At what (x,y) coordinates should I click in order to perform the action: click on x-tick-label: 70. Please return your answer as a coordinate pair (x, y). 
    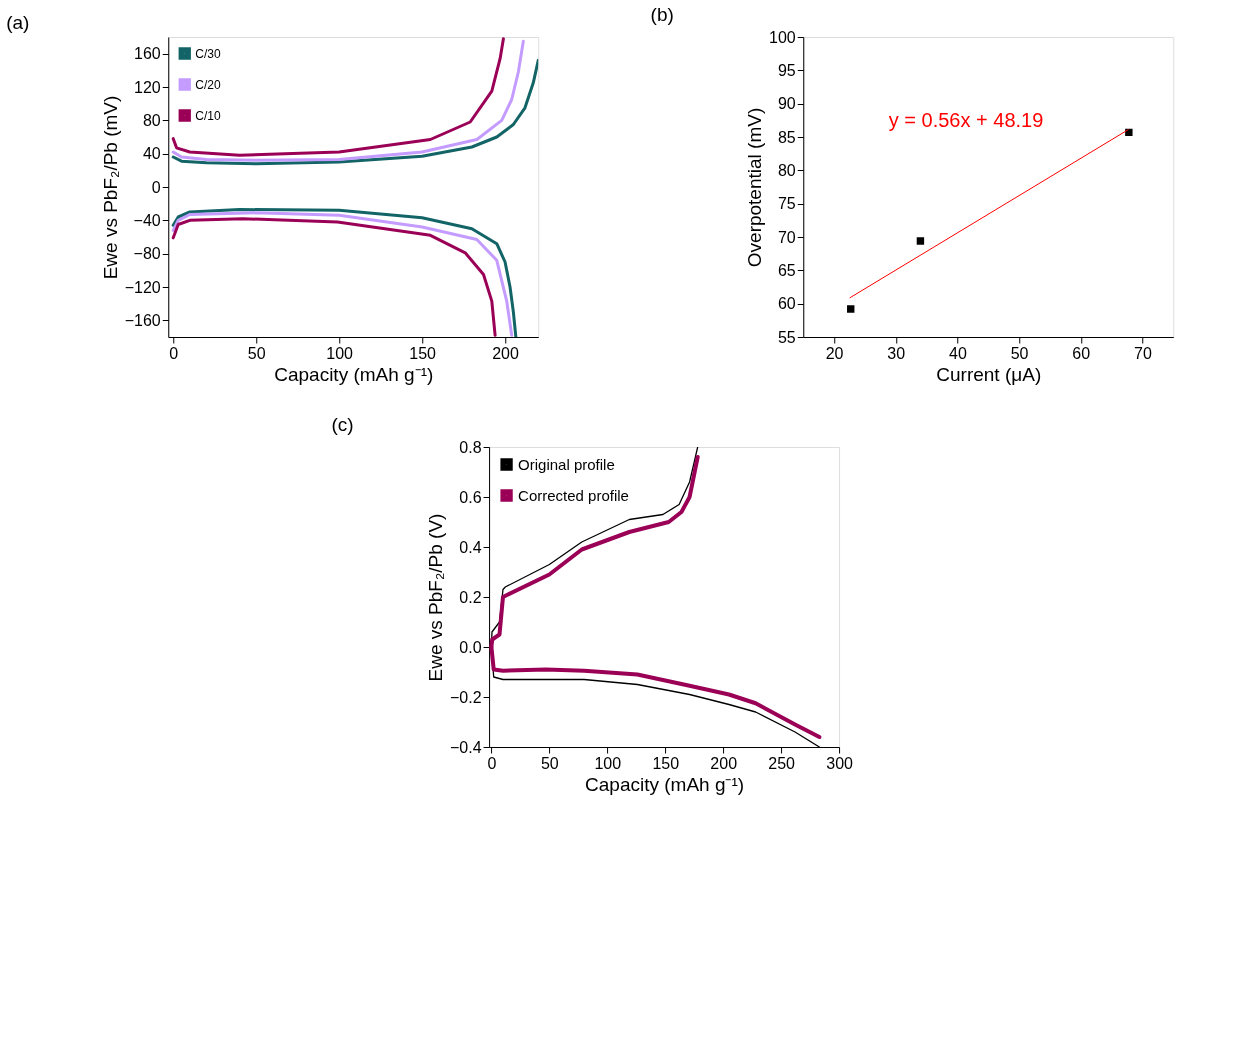
    Looking at the image, I should click on (1143, 353).